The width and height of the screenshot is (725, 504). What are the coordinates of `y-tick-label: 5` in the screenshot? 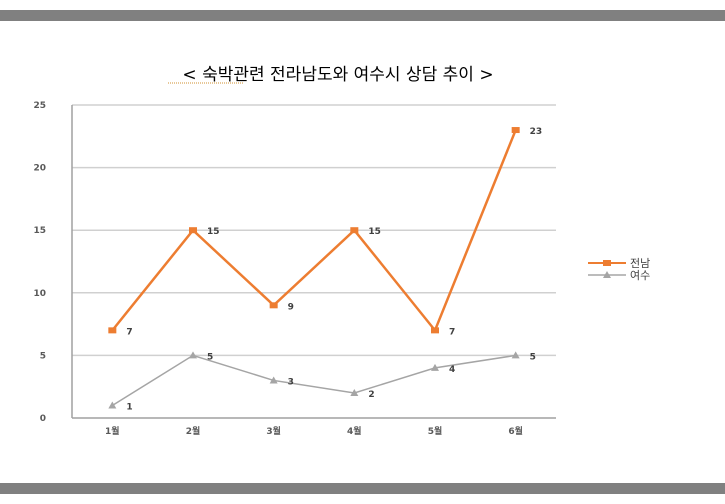 It's located at (43, 356).